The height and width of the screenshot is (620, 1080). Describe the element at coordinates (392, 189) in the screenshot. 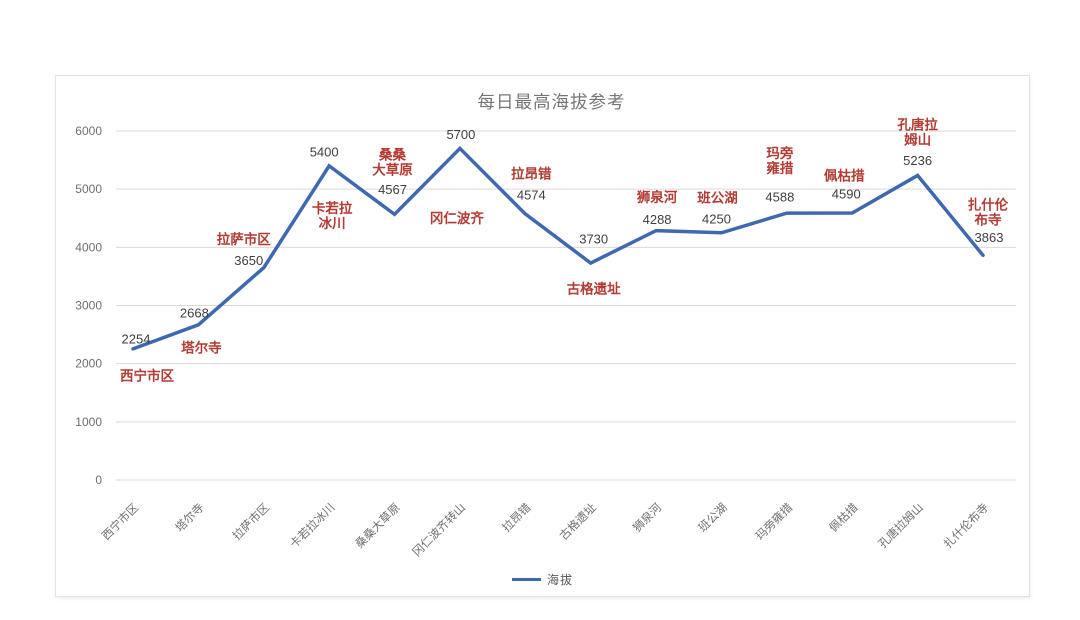

I see `point-value-label: 4567` at that location.